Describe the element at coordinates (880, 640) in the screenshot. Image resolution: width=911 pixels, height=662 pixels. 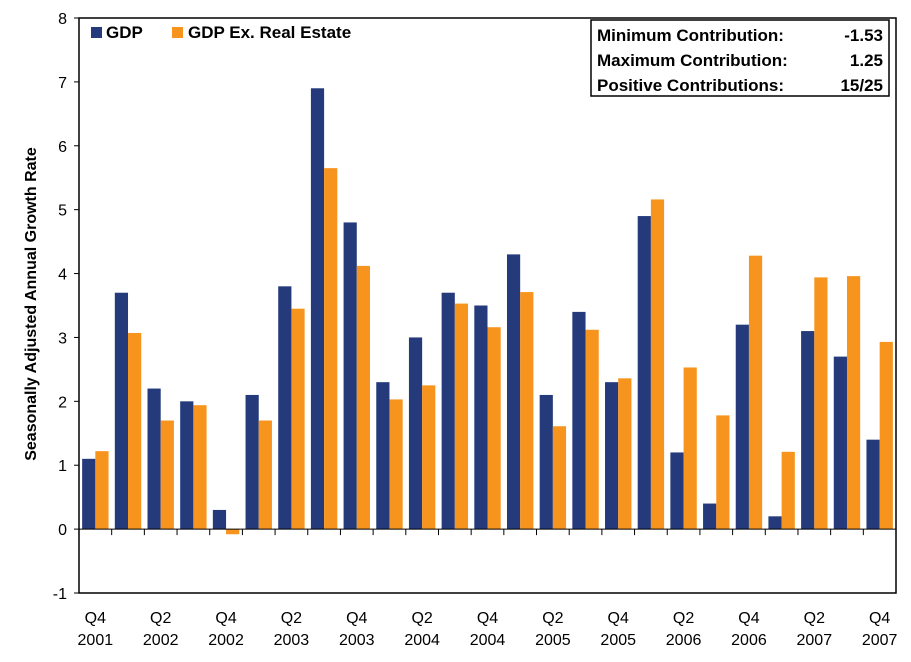
I see `x-tick-label-year-24: 2007` at that location.